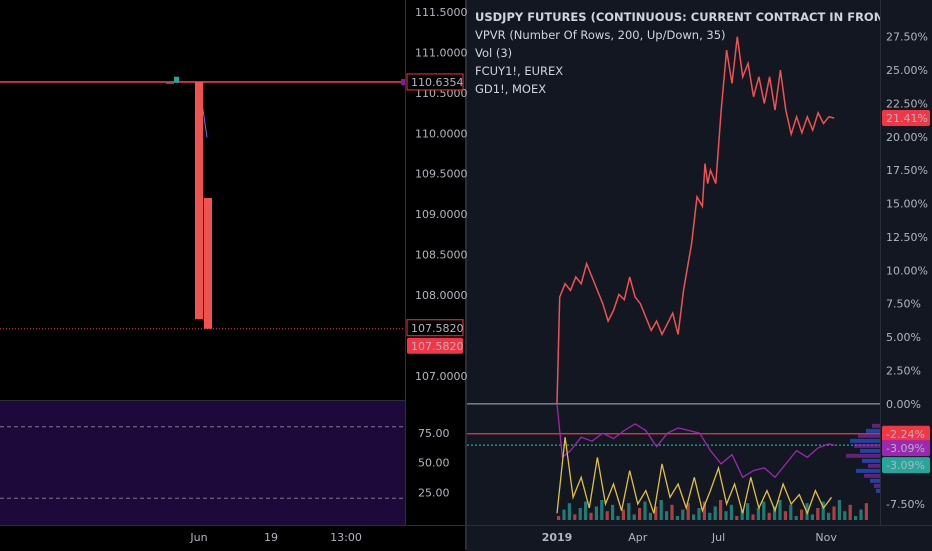 This screenshot has width=932, height=551. I want to click on right-vol-value-label: -3.09%, so click(905, 465).